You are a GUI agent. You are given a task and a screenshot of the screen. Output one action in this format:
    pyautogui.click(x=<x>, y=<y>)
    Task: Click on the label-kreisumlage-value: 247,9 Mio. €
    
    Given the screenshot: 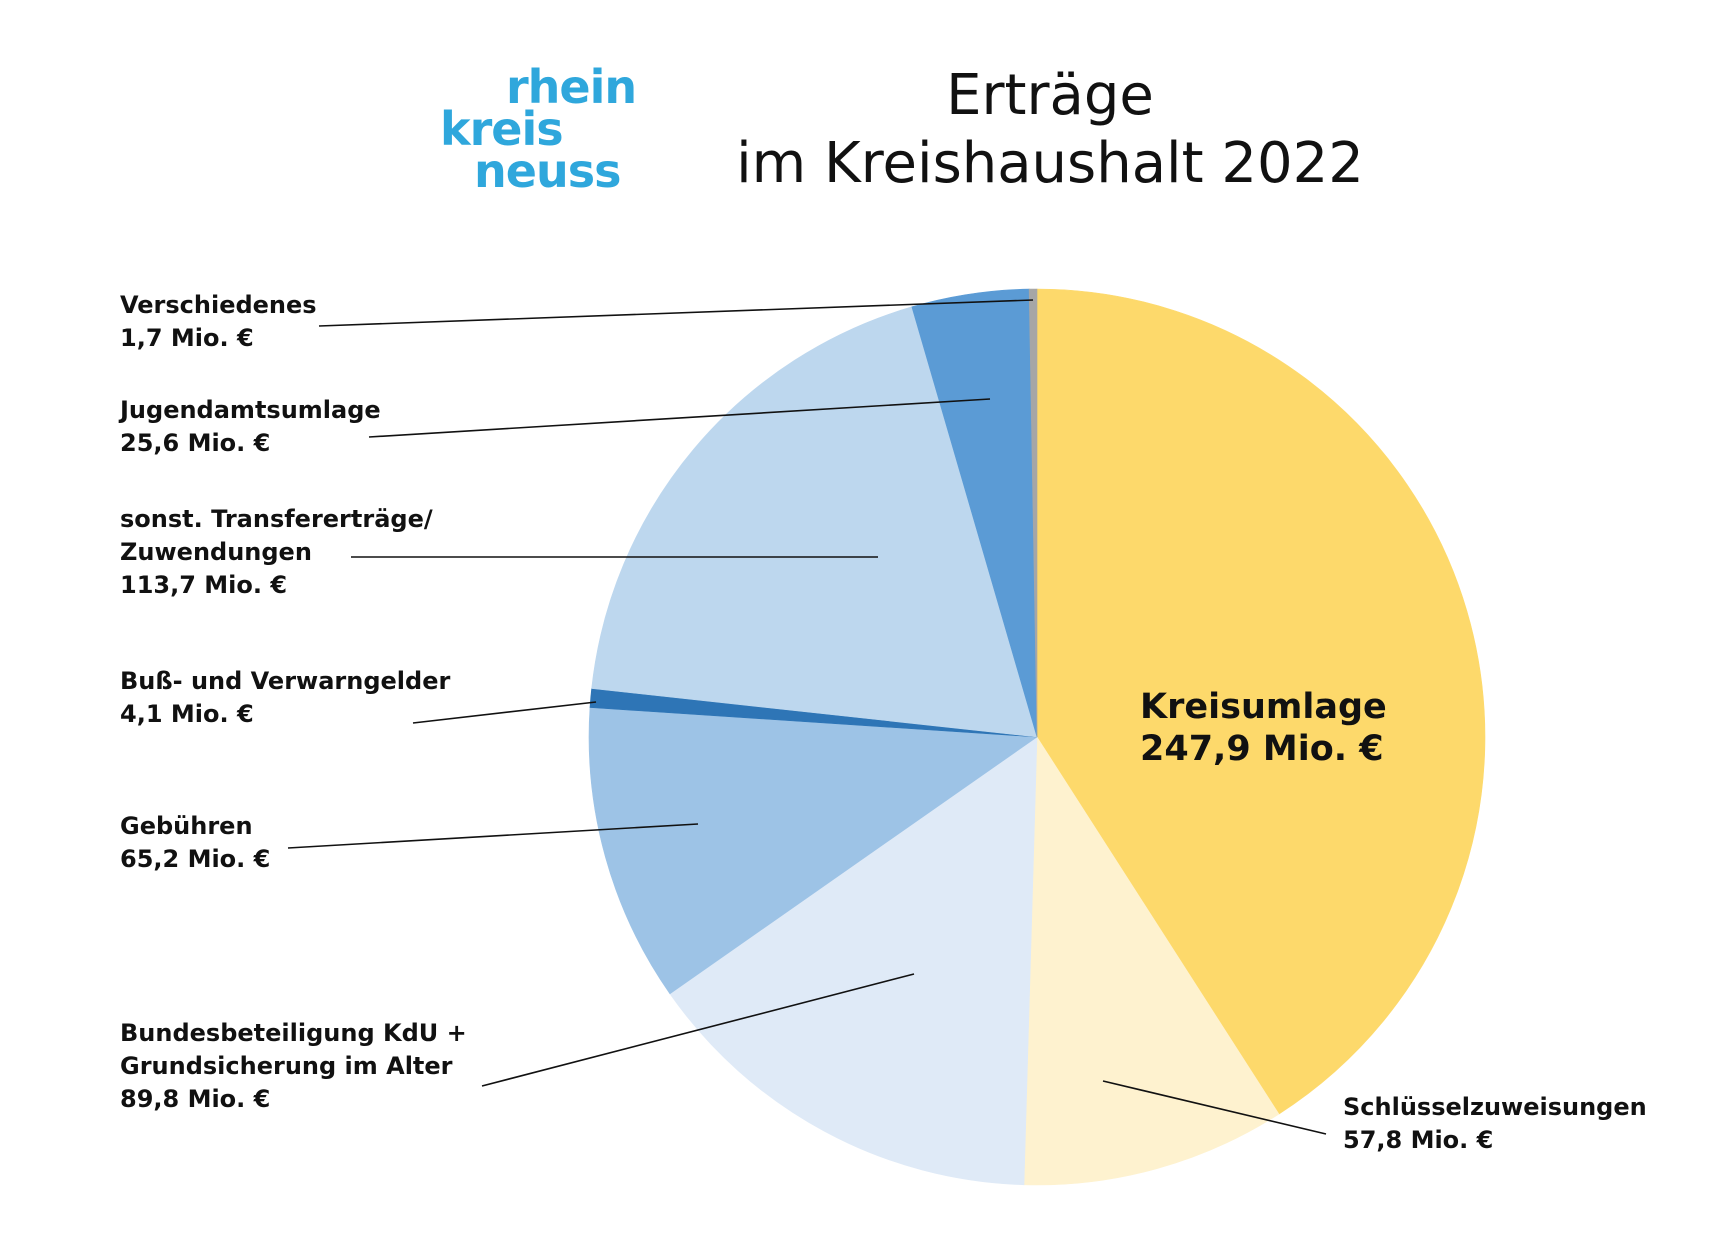 What is the action you would take?
    pyautogui.click(x=1262, y=749)
    